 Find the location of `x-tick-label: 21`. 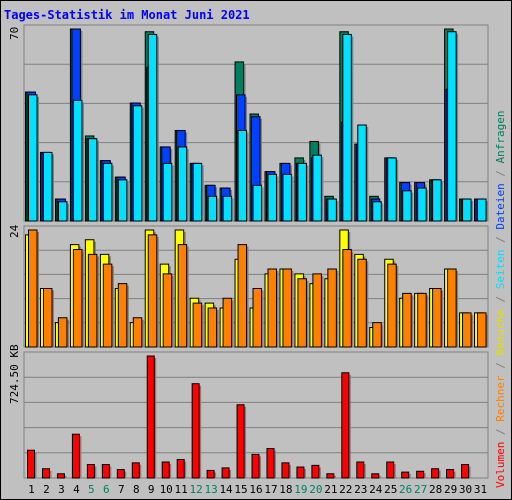

x-tick-label: 21 is located at coordinates (330, 489).